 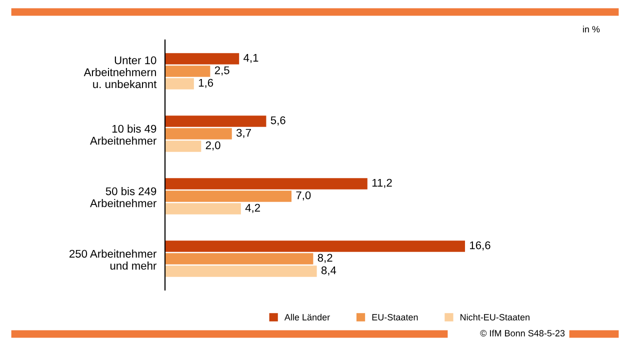 What do you see at coordinates (113, 260) in the screenshot?
I see `y-tick-label: 250 Arbeitnehmer und mehr` at bounding box center [113, 260].